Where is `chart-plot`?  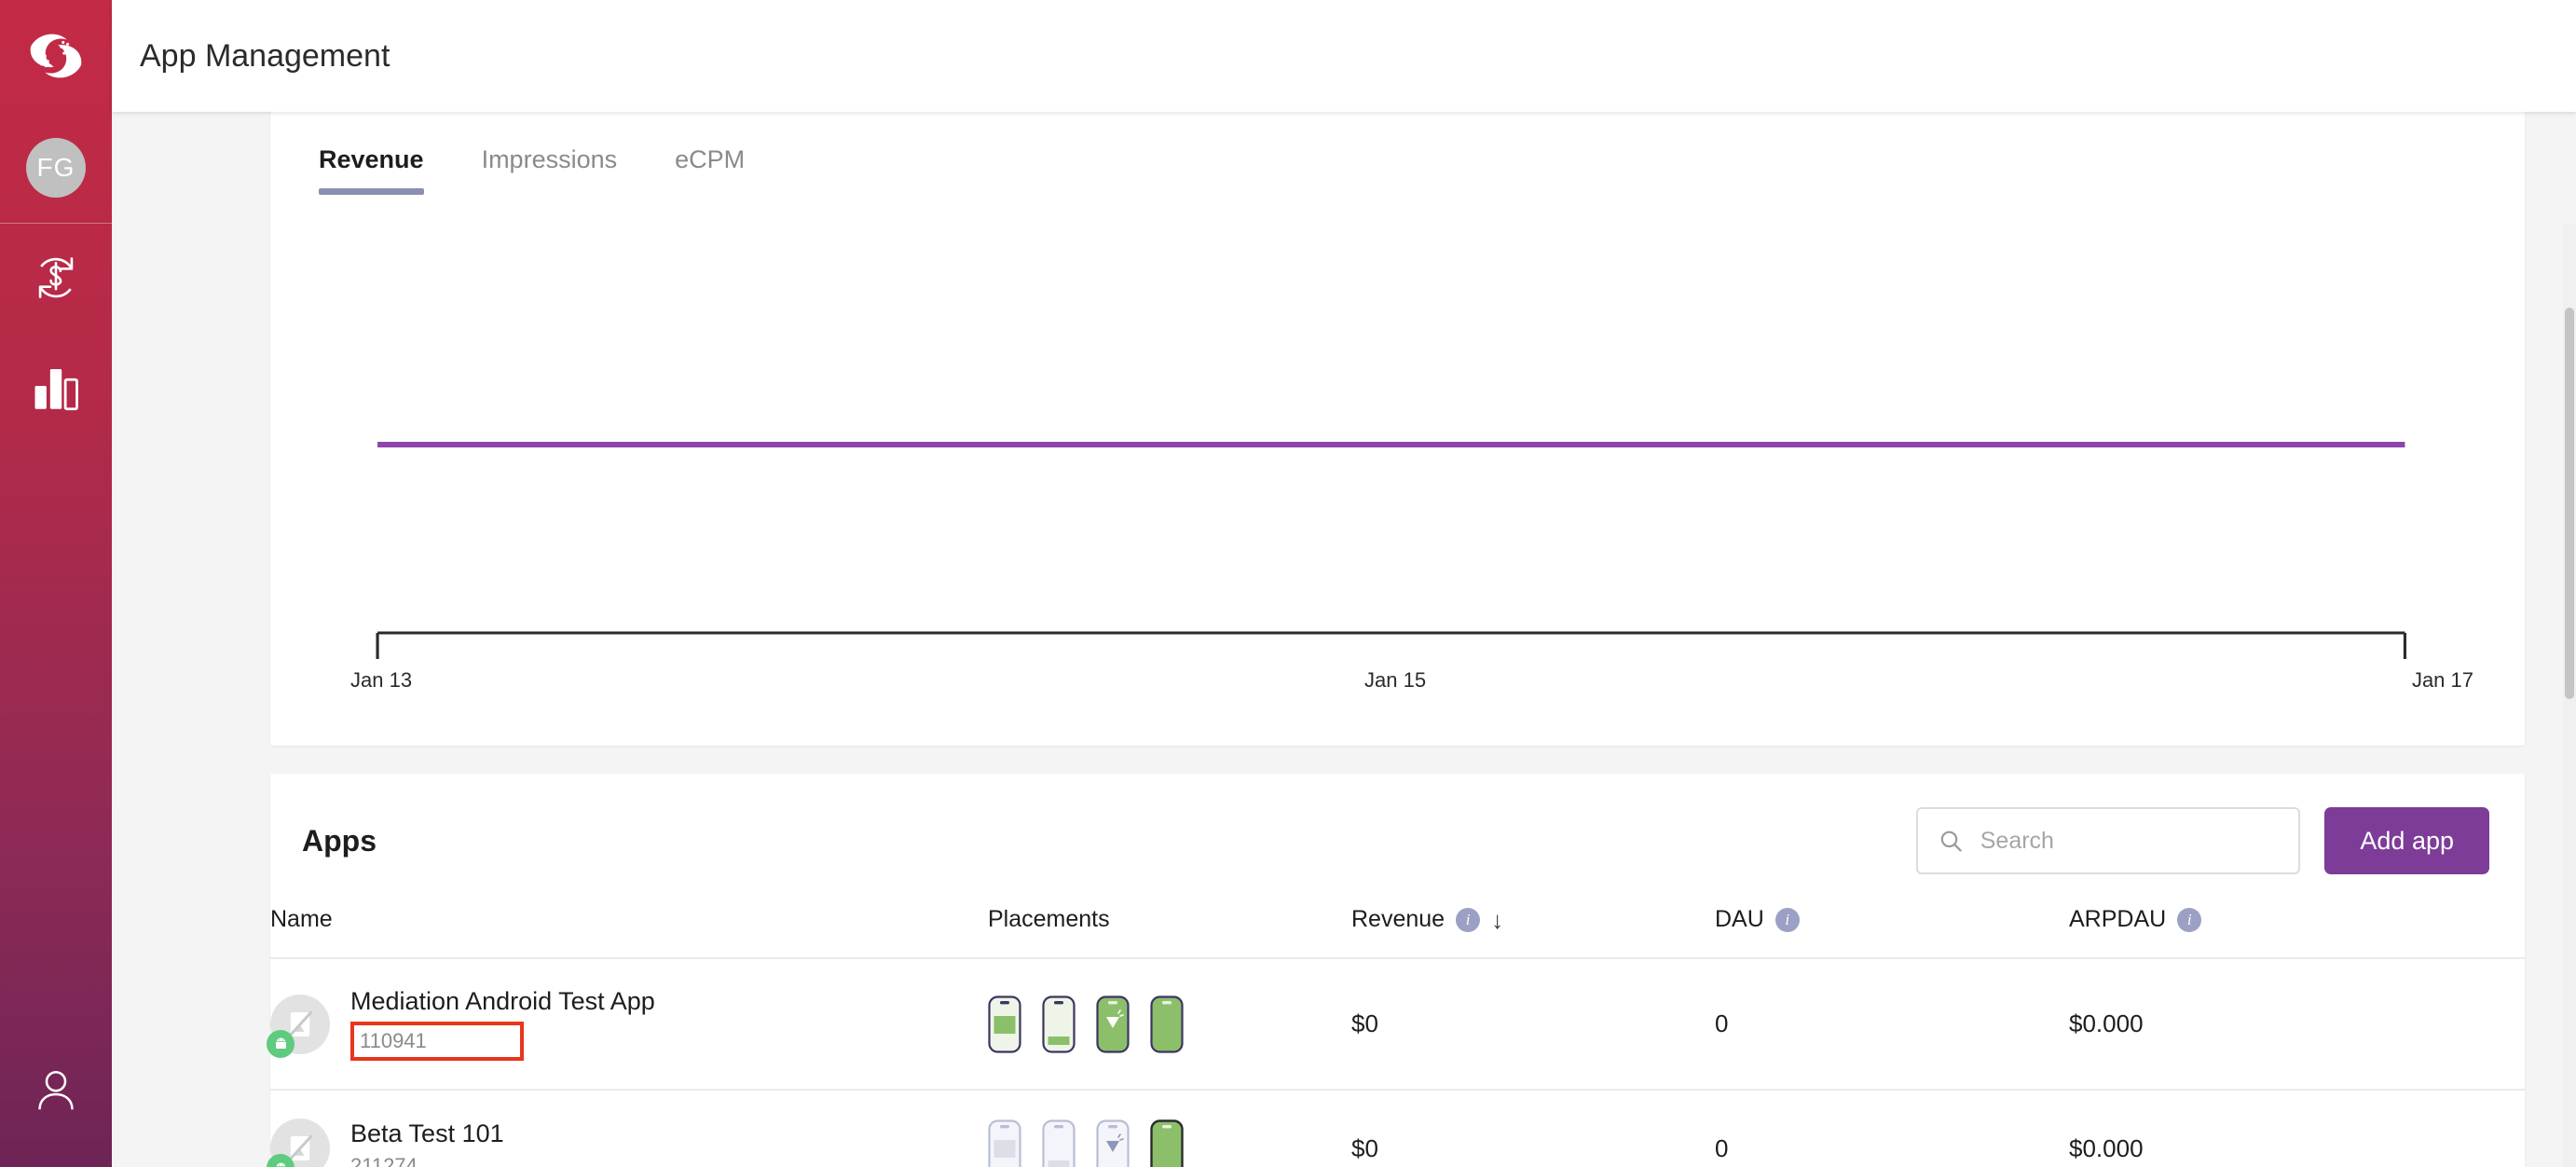
chart-plot is located at coordinates (1391, 551).